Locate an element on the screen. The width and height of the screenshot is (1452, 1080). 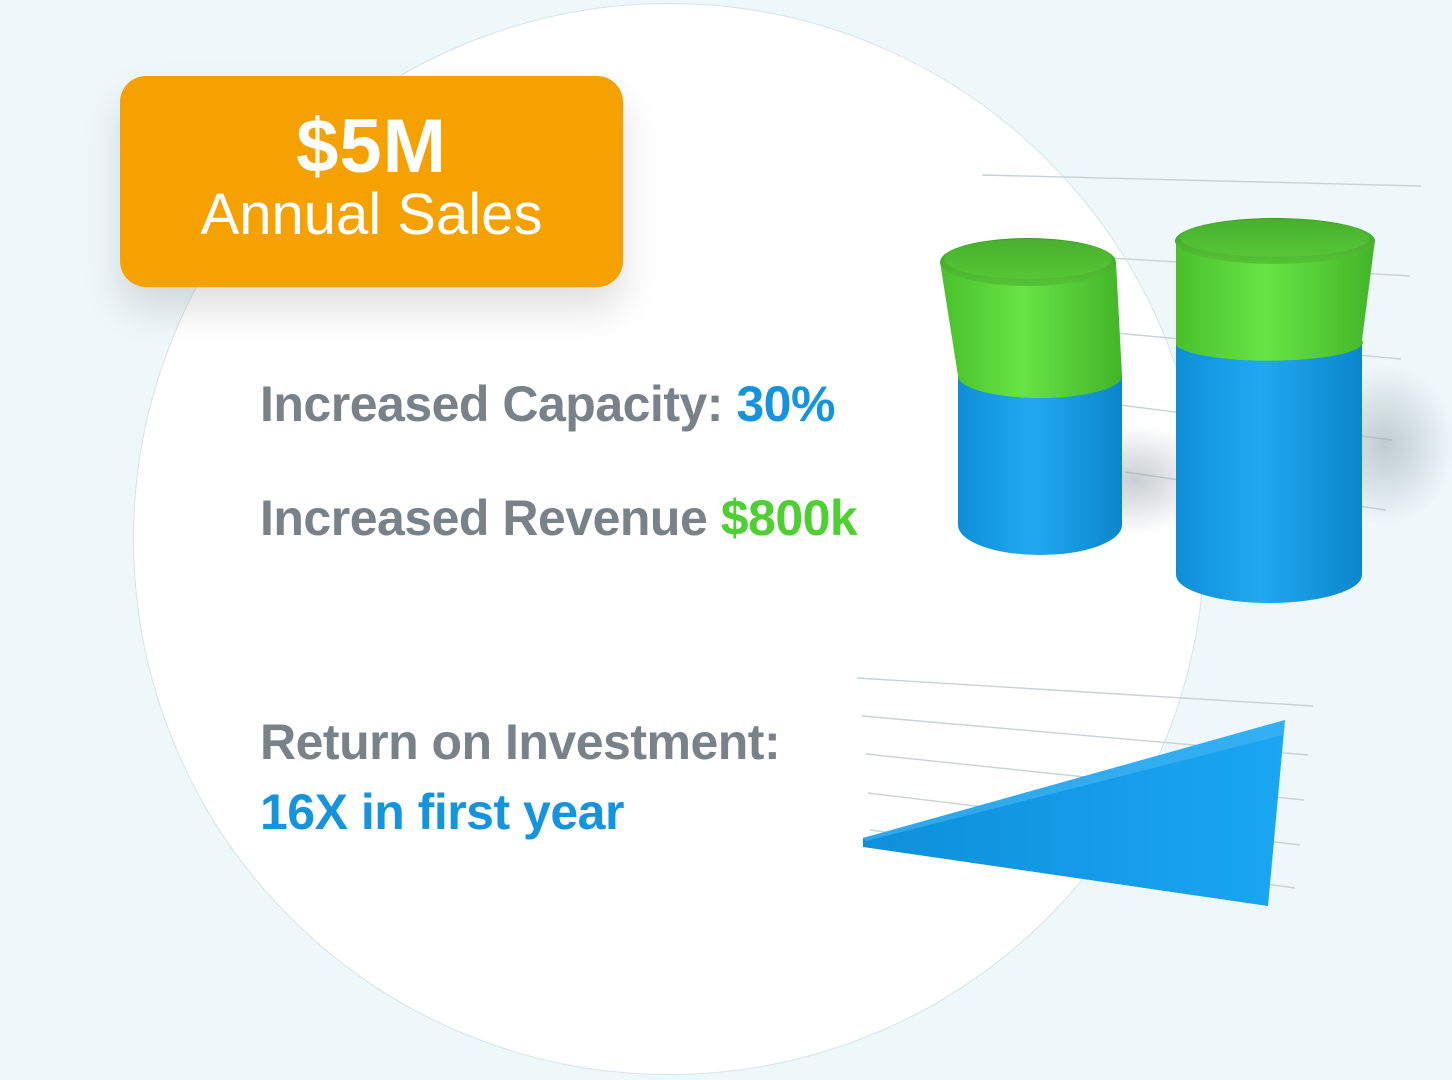
capacity-value: 30% is located at coordinates (785, 404).